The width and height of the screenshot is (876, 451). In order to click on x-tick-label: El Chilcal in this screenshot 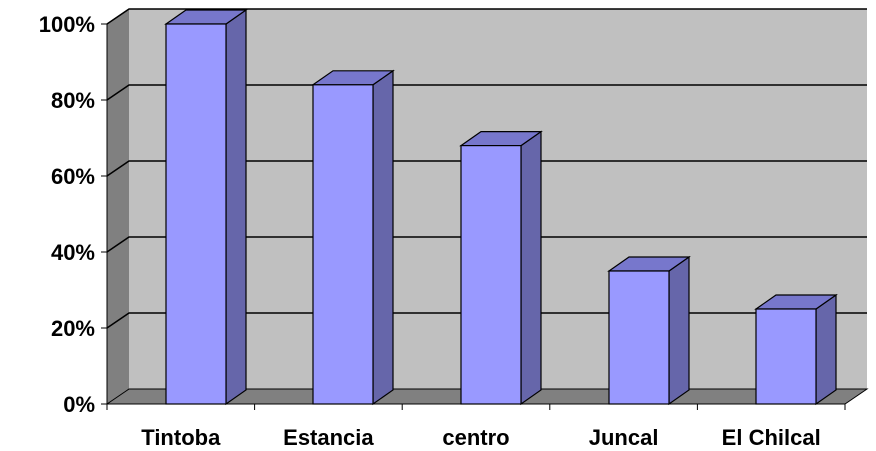, I will do `click(771, 437)`.